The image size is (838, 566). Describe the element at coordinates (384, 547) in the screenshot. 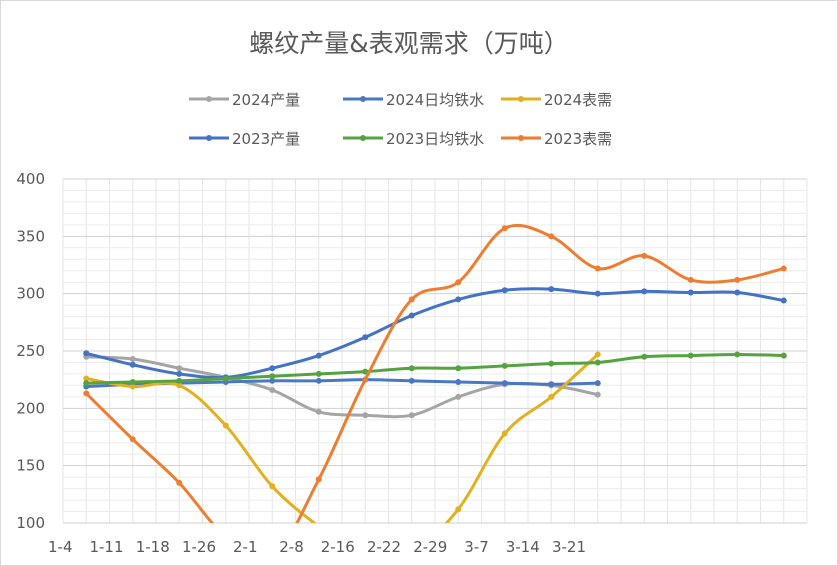

I see `x-tick-label: 2-22` at that location.